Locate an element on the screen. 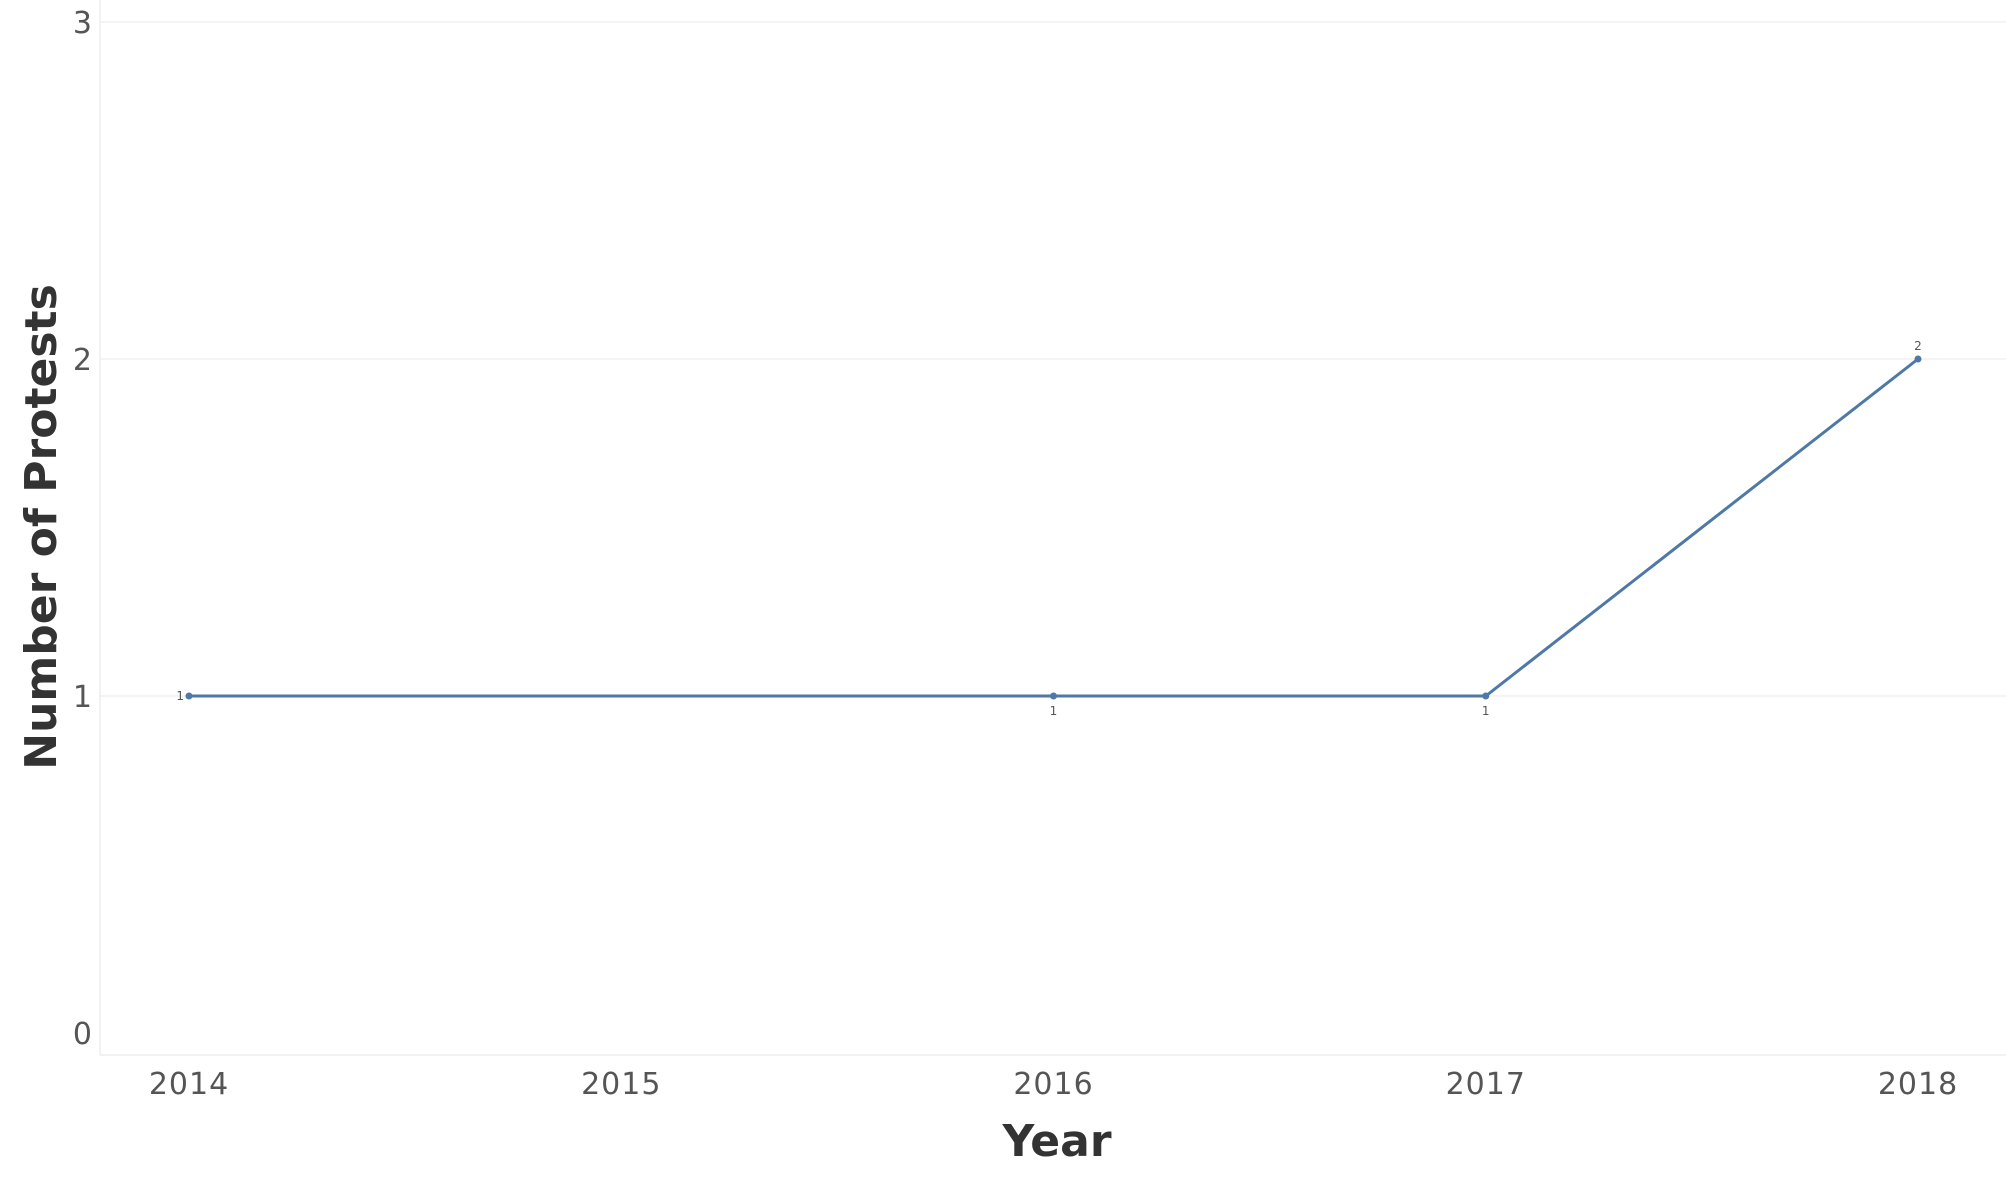 The image size is (2006, 1179). y-tick-label: 0 is located at coordinates (83, 1034).